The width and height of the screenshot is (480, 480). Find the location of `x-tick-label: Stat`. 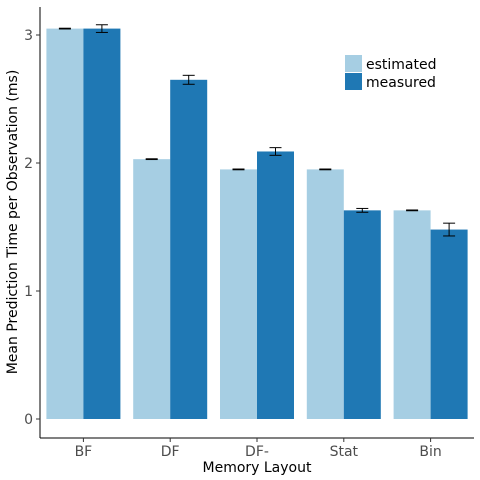

x-tick-label: Stat is located at coordinates (344, 452).